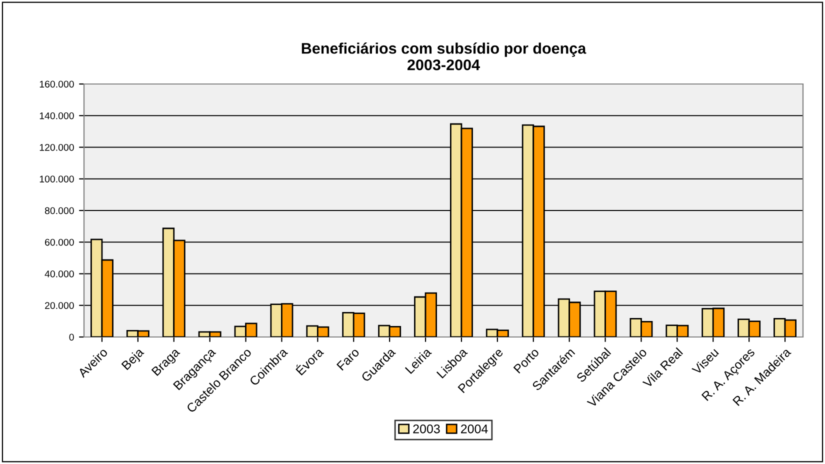 Image resolution: width=825 pixels, height=464 pixels. Describe the element at coordinates (59, 210) in the screenshot. I see `y-tick-label: 80.000` at that location.